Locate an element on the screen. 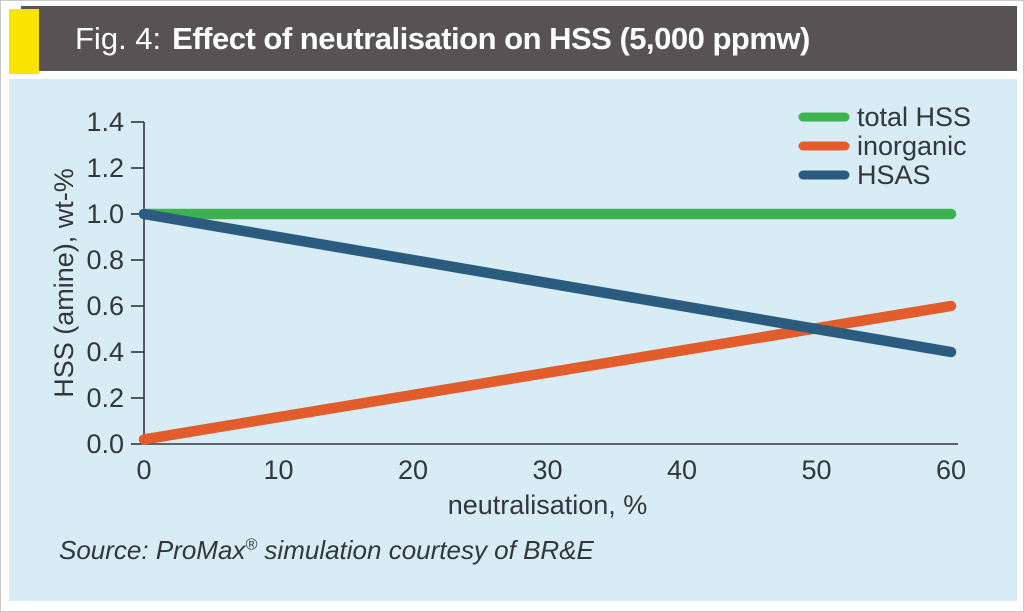 This screenshot has width=1024, height=612. y-tick-label: 0.6 is located at coordinates (105, 306).